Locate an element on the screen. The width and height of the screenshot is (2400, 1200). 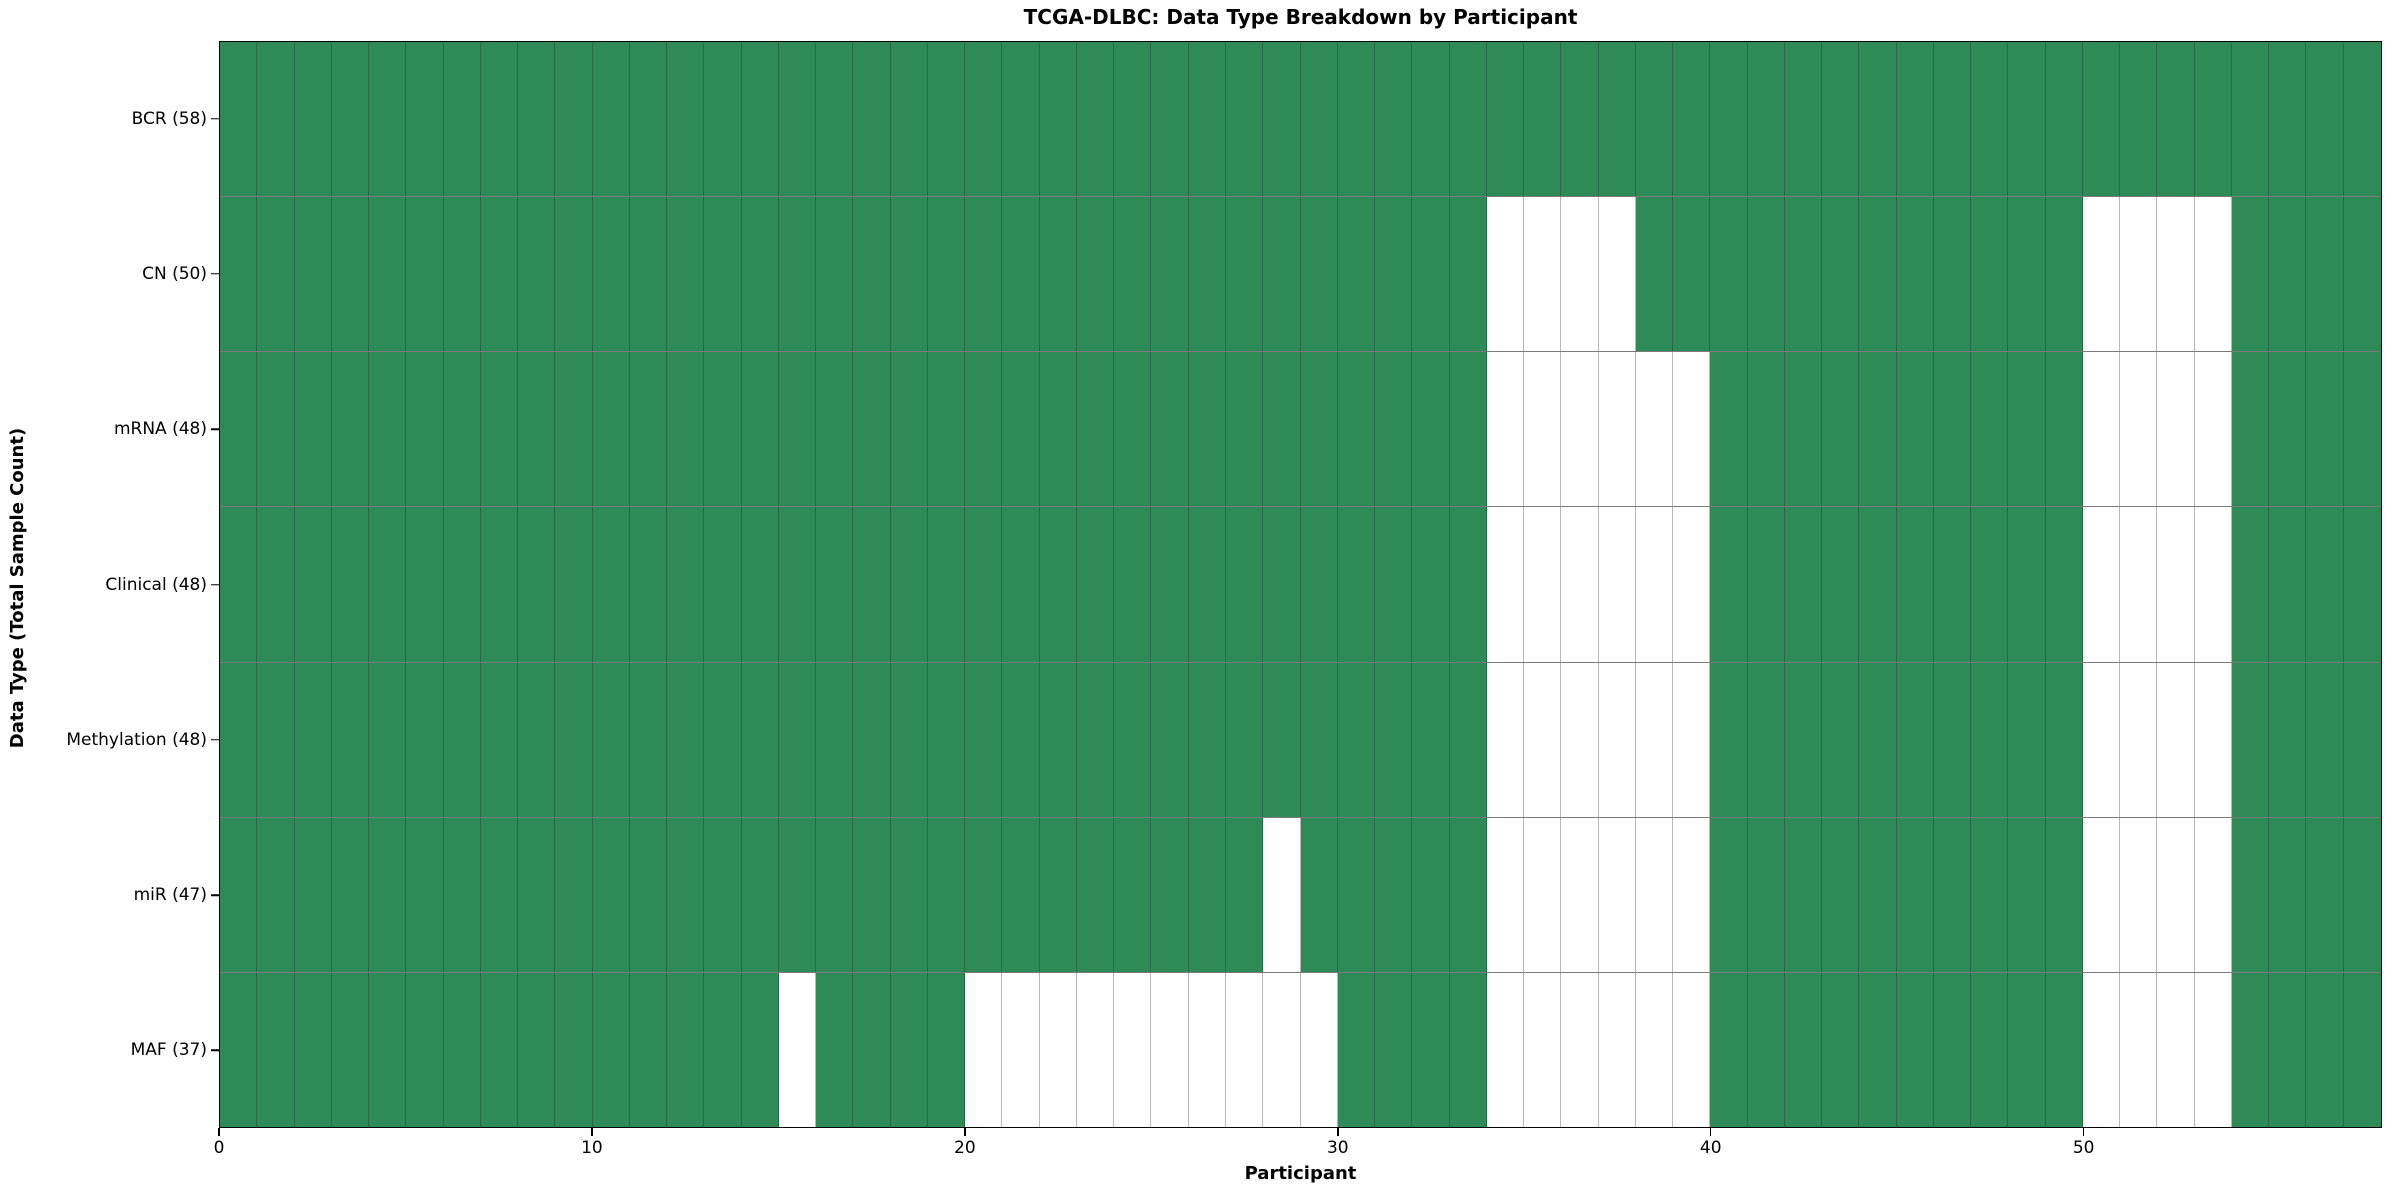
x-tick-label-0: 0 is located at coordinates (219, 1148).